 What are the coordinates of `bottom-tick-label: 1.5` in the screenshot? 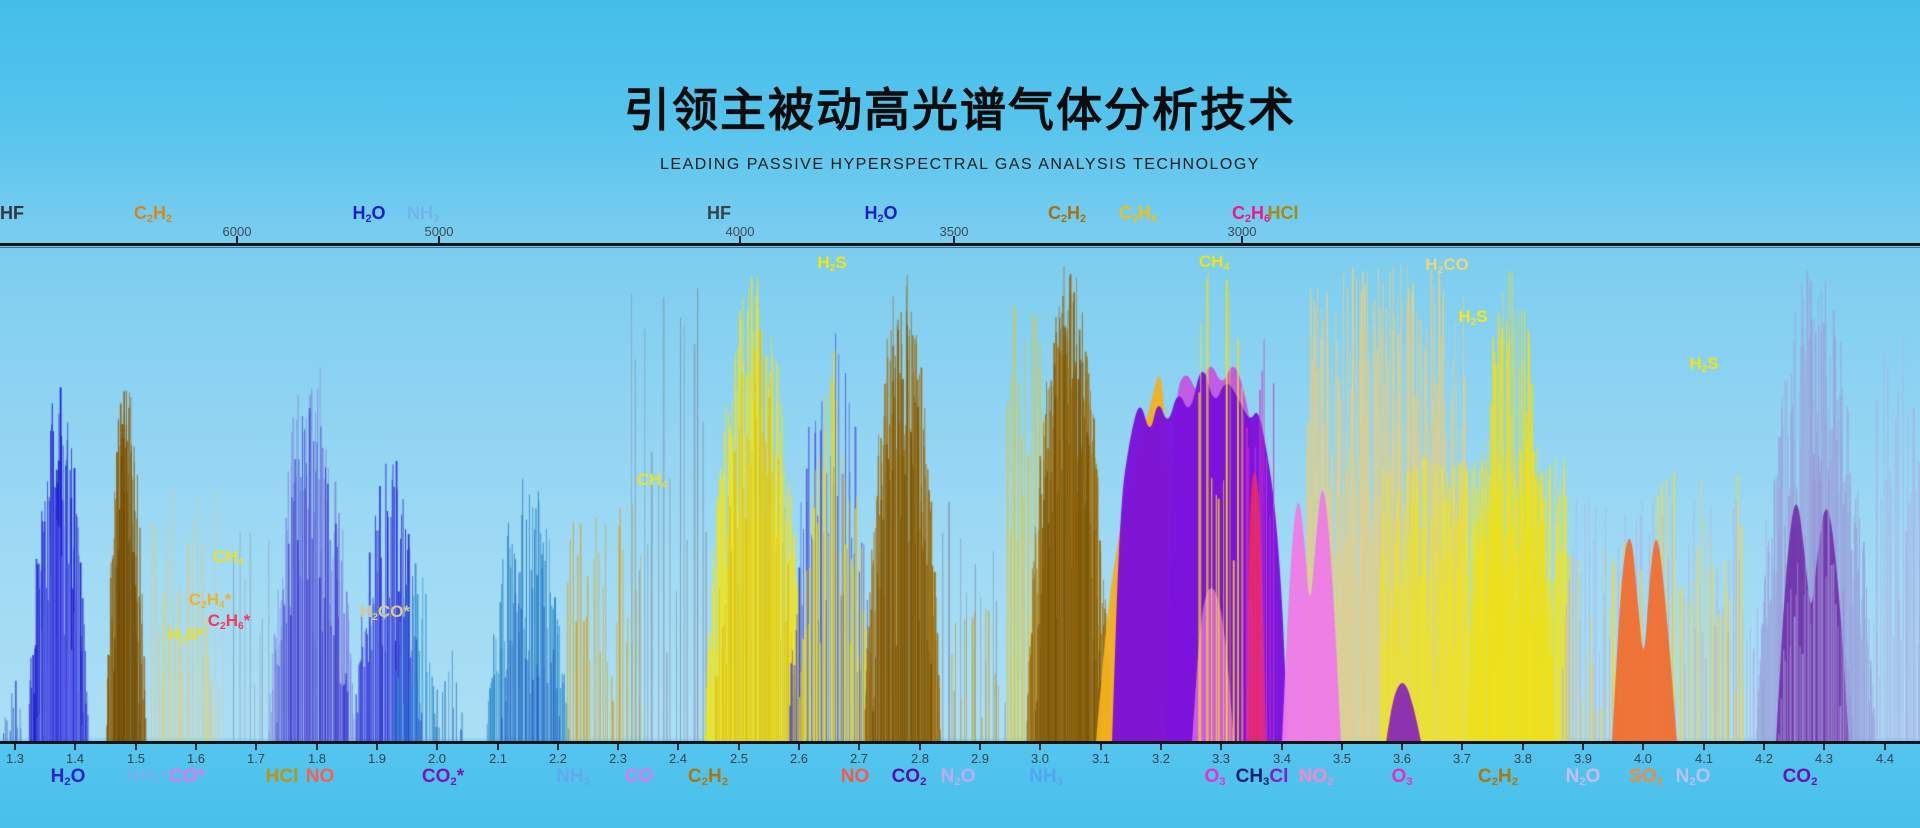 It's located at (136, 758).